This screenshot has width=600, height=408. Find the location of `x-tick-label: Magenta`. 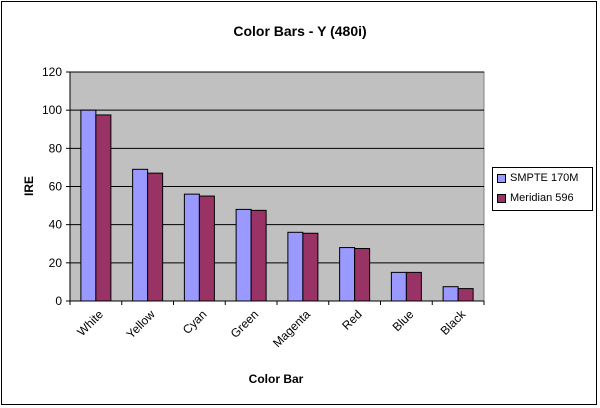

x-tick-label: Magenta is located at coordinates (291, 328).